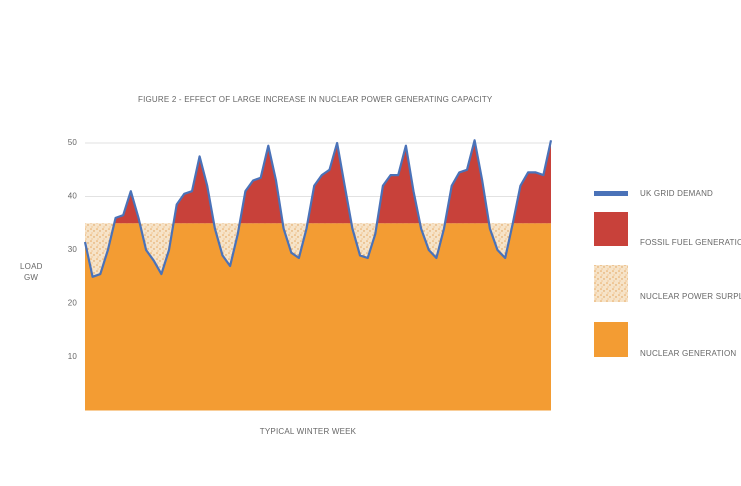 The height and width of the screenshot is (486, 741). What do you see at coordinates (690, 242) in the screenshot?
I see `legend-label: FOSSIL FUEL GENERATION` at bounding box center [690, 242].